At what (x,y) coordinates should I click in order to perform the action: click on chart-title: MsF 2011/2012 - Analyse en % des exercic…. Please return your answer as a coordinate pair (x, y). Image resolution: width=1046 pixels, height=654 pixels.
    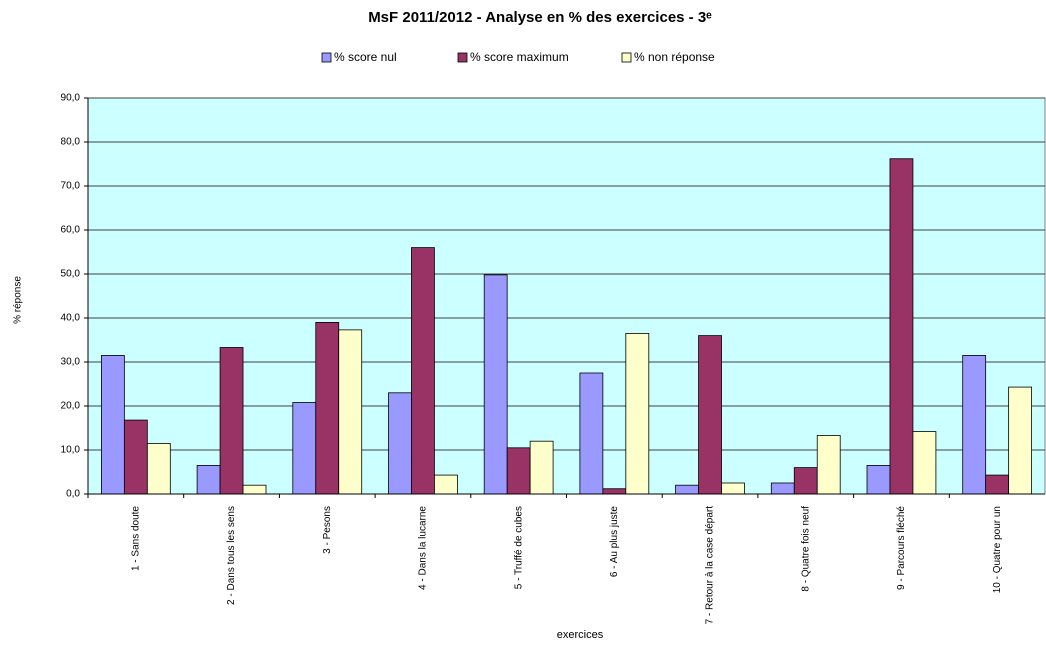
    Looking at the image, I should click on (540, 17).